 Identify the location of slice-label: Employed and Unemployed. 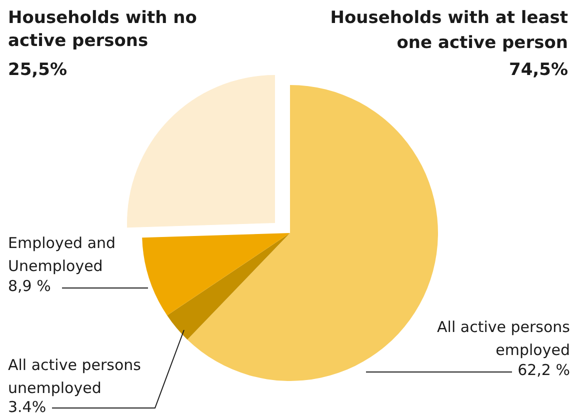
(62, 254).